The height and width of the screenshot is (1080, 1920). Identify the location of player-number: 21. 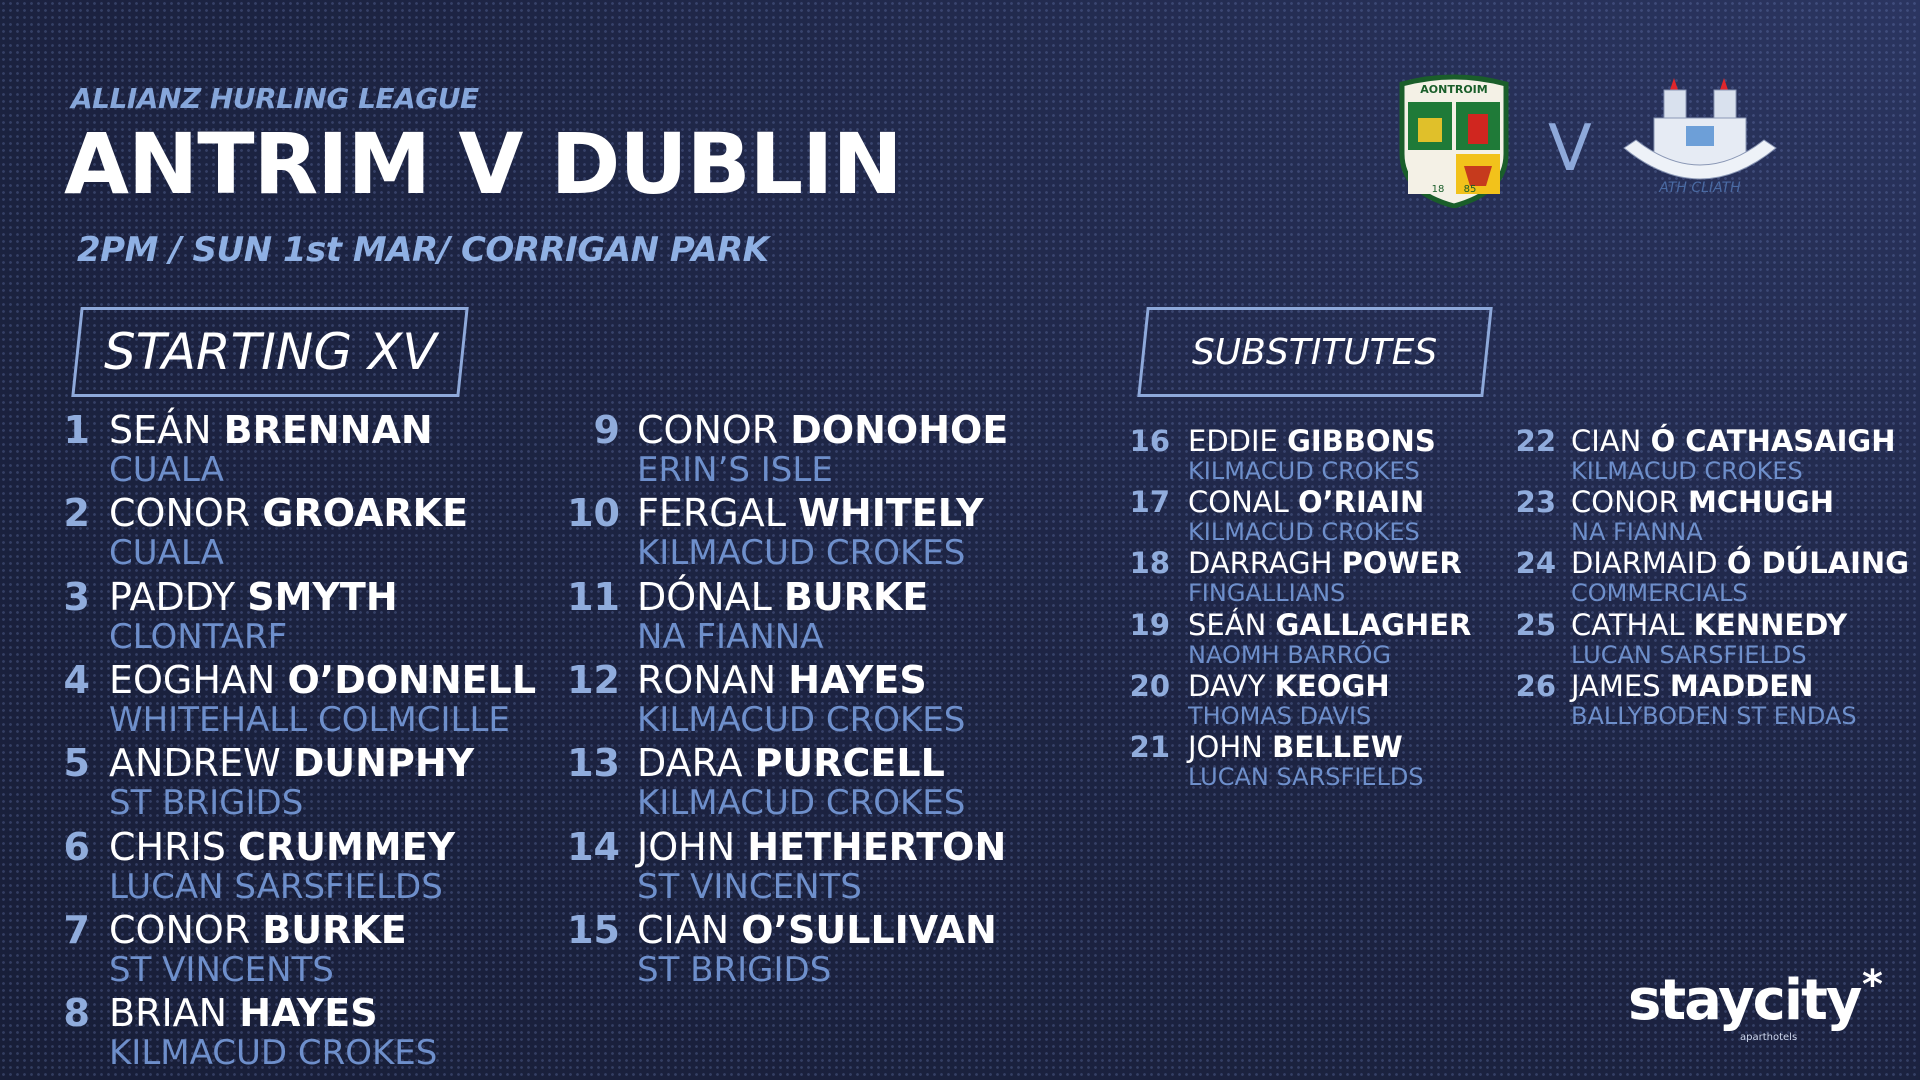
(1149, 747).